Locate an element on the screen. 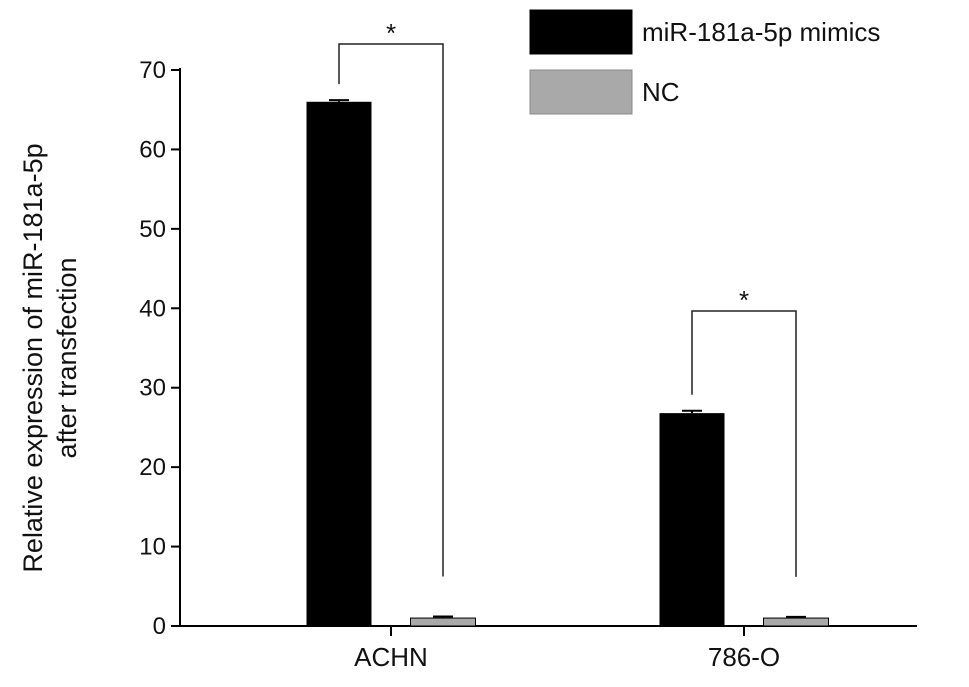  legend-swatch-mimics is located at coordinates (581, 32).